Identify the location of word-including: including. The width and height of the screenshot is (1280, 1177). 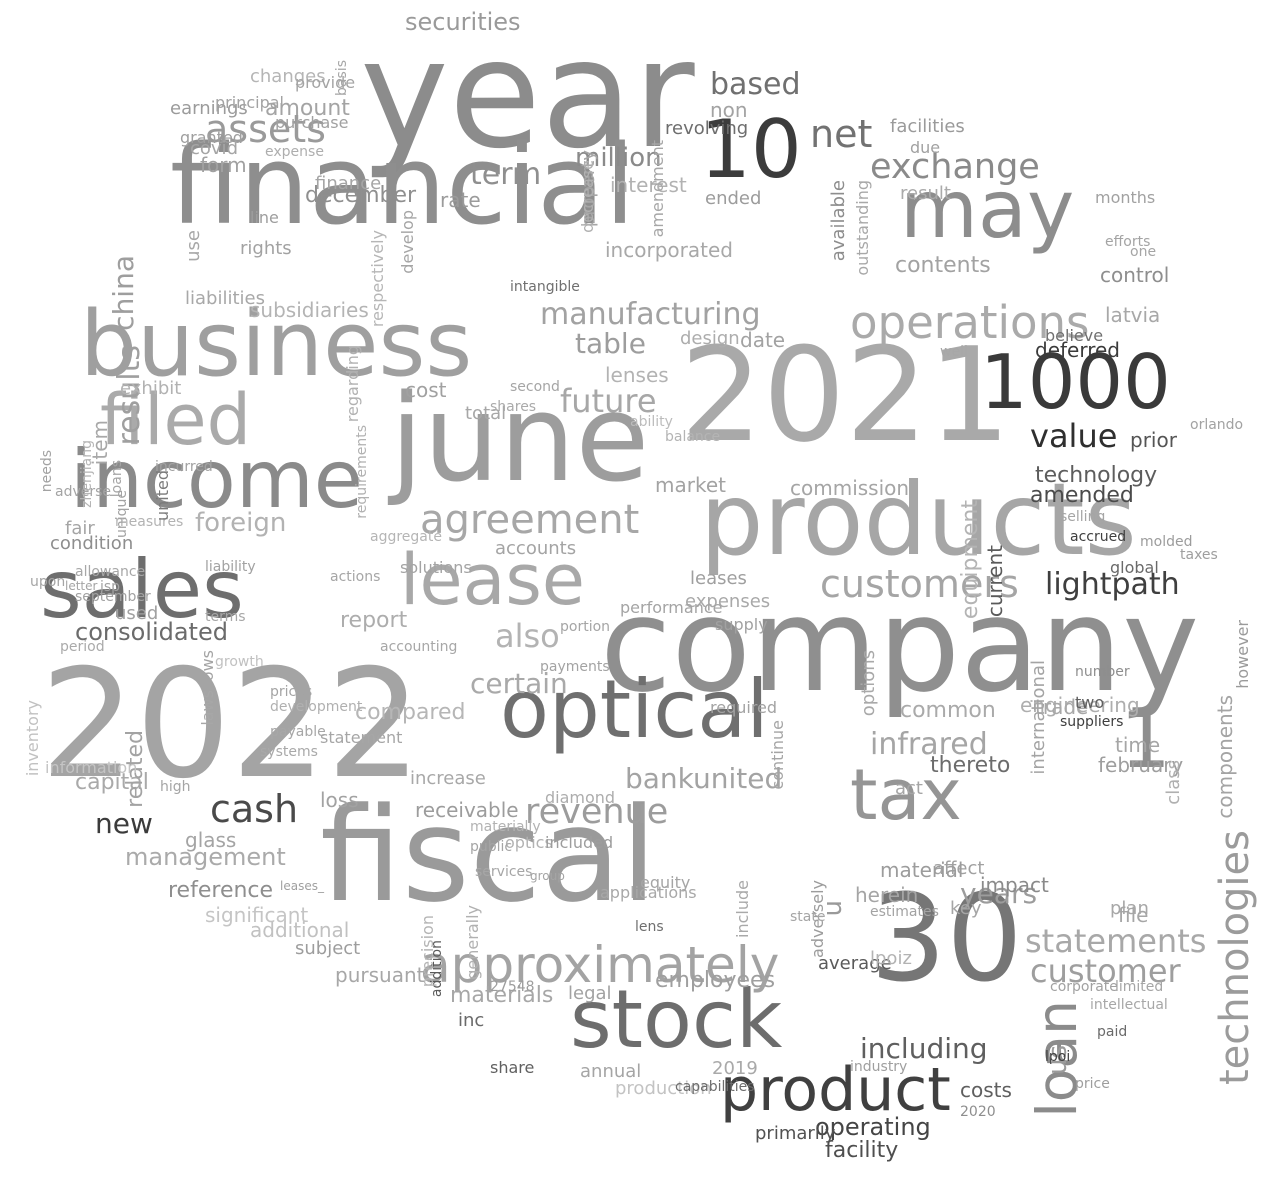
(924, 1048).